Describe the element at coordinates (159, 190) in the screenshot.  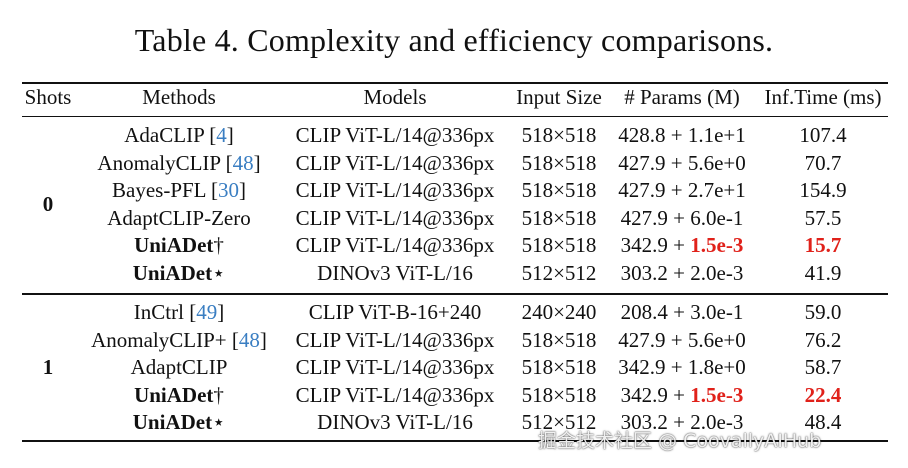
I see `method-name: Bayes-PFL` at that location.